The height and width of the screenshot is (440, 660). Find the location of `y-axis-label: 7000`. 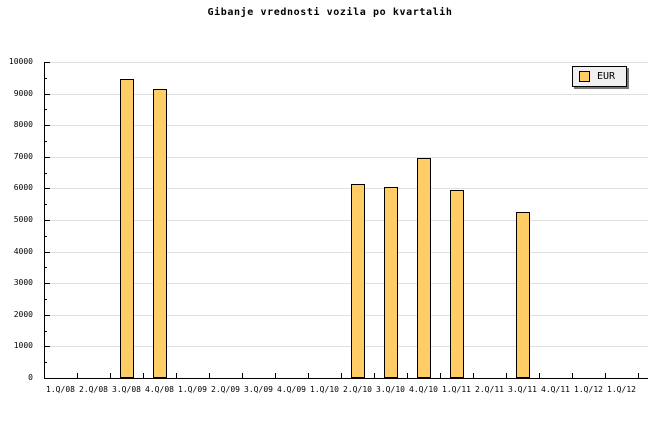

y-axis-label: 7000 is located at coordinates (23, 156).